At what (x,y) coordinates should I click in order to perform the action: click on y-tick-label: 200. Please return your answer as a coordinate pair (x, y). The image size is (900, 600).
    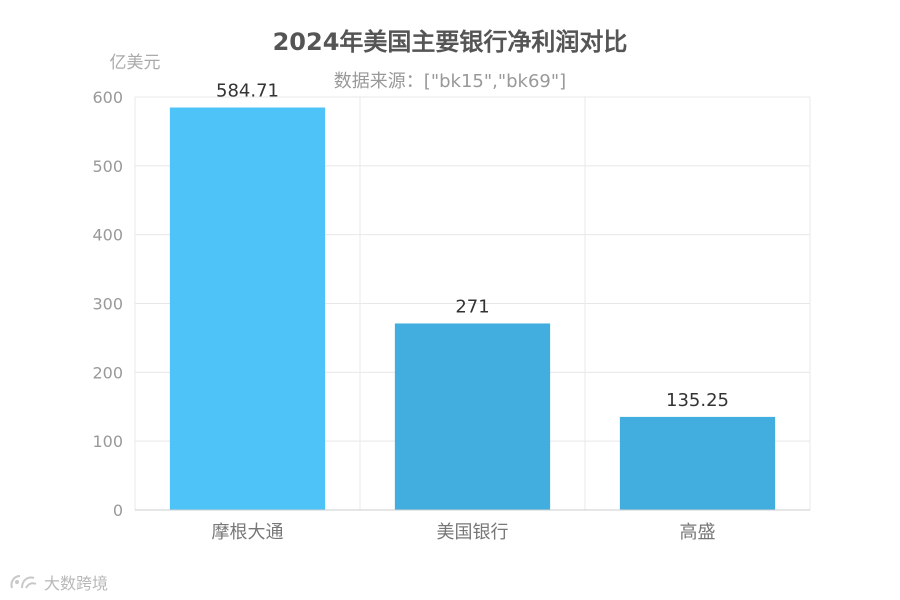
    Looking at the image, I should click on (107, 372).